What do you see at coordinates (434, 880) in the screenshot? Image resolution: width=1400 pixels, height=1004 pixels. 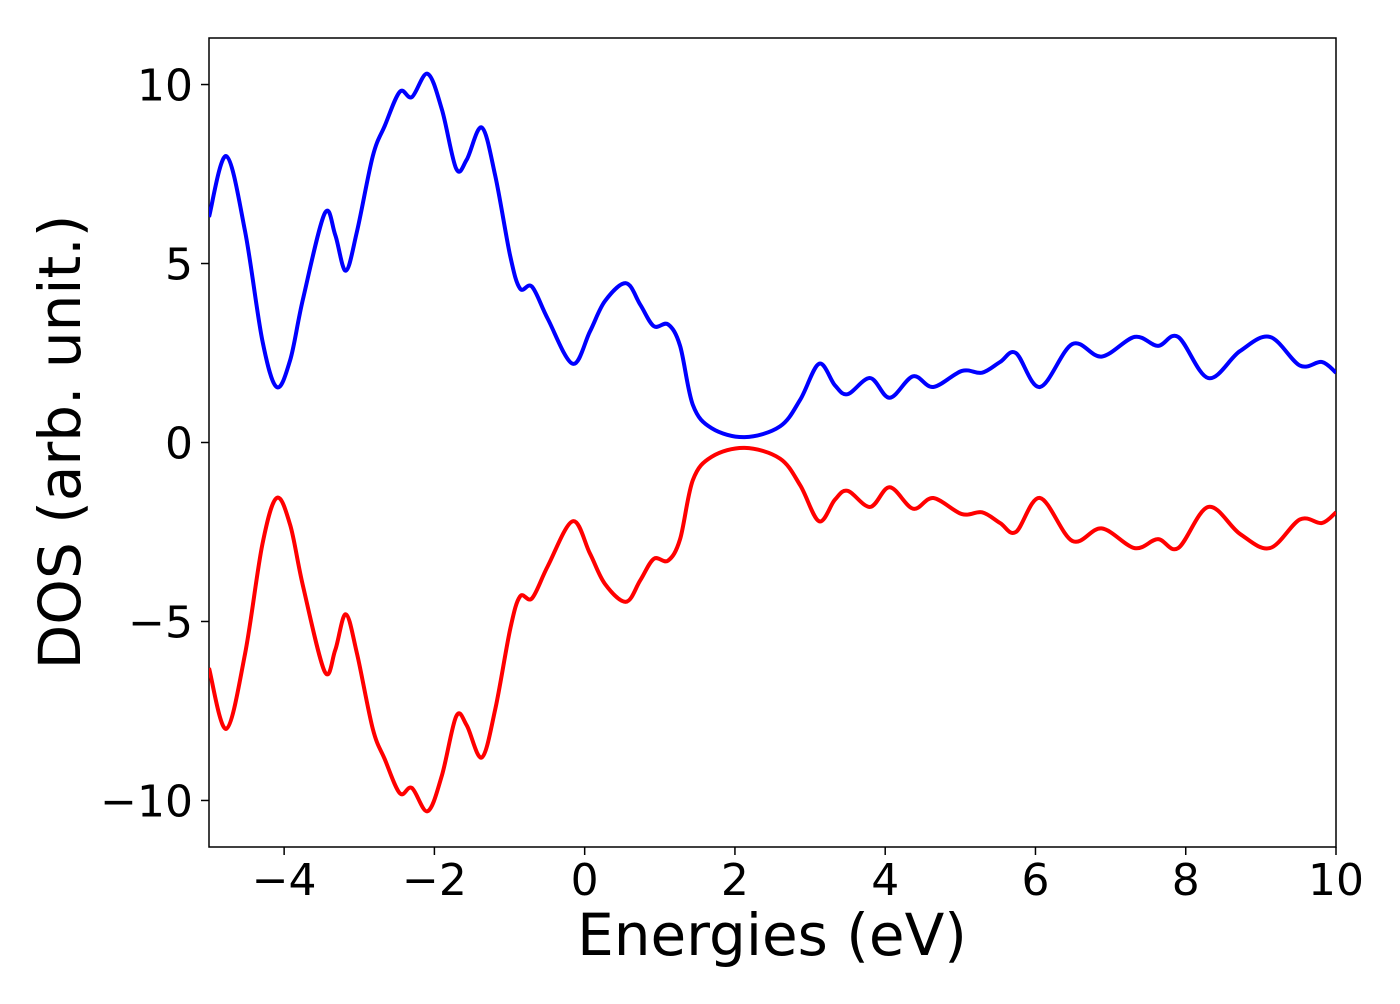 I see `x-tick-label: −2` at bounding box center [434, 880].